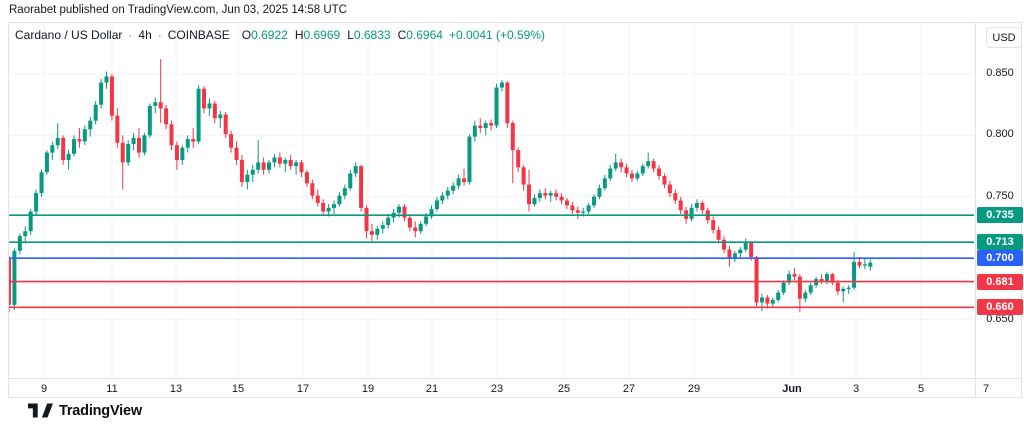 Image resolution: width=1024 pixels, height=427 pixels. What do you see at coordinates (69, 35) in the screenshot?
I see `symbol-title: Cardano / US Dollar` at bounding box center [69, 35].